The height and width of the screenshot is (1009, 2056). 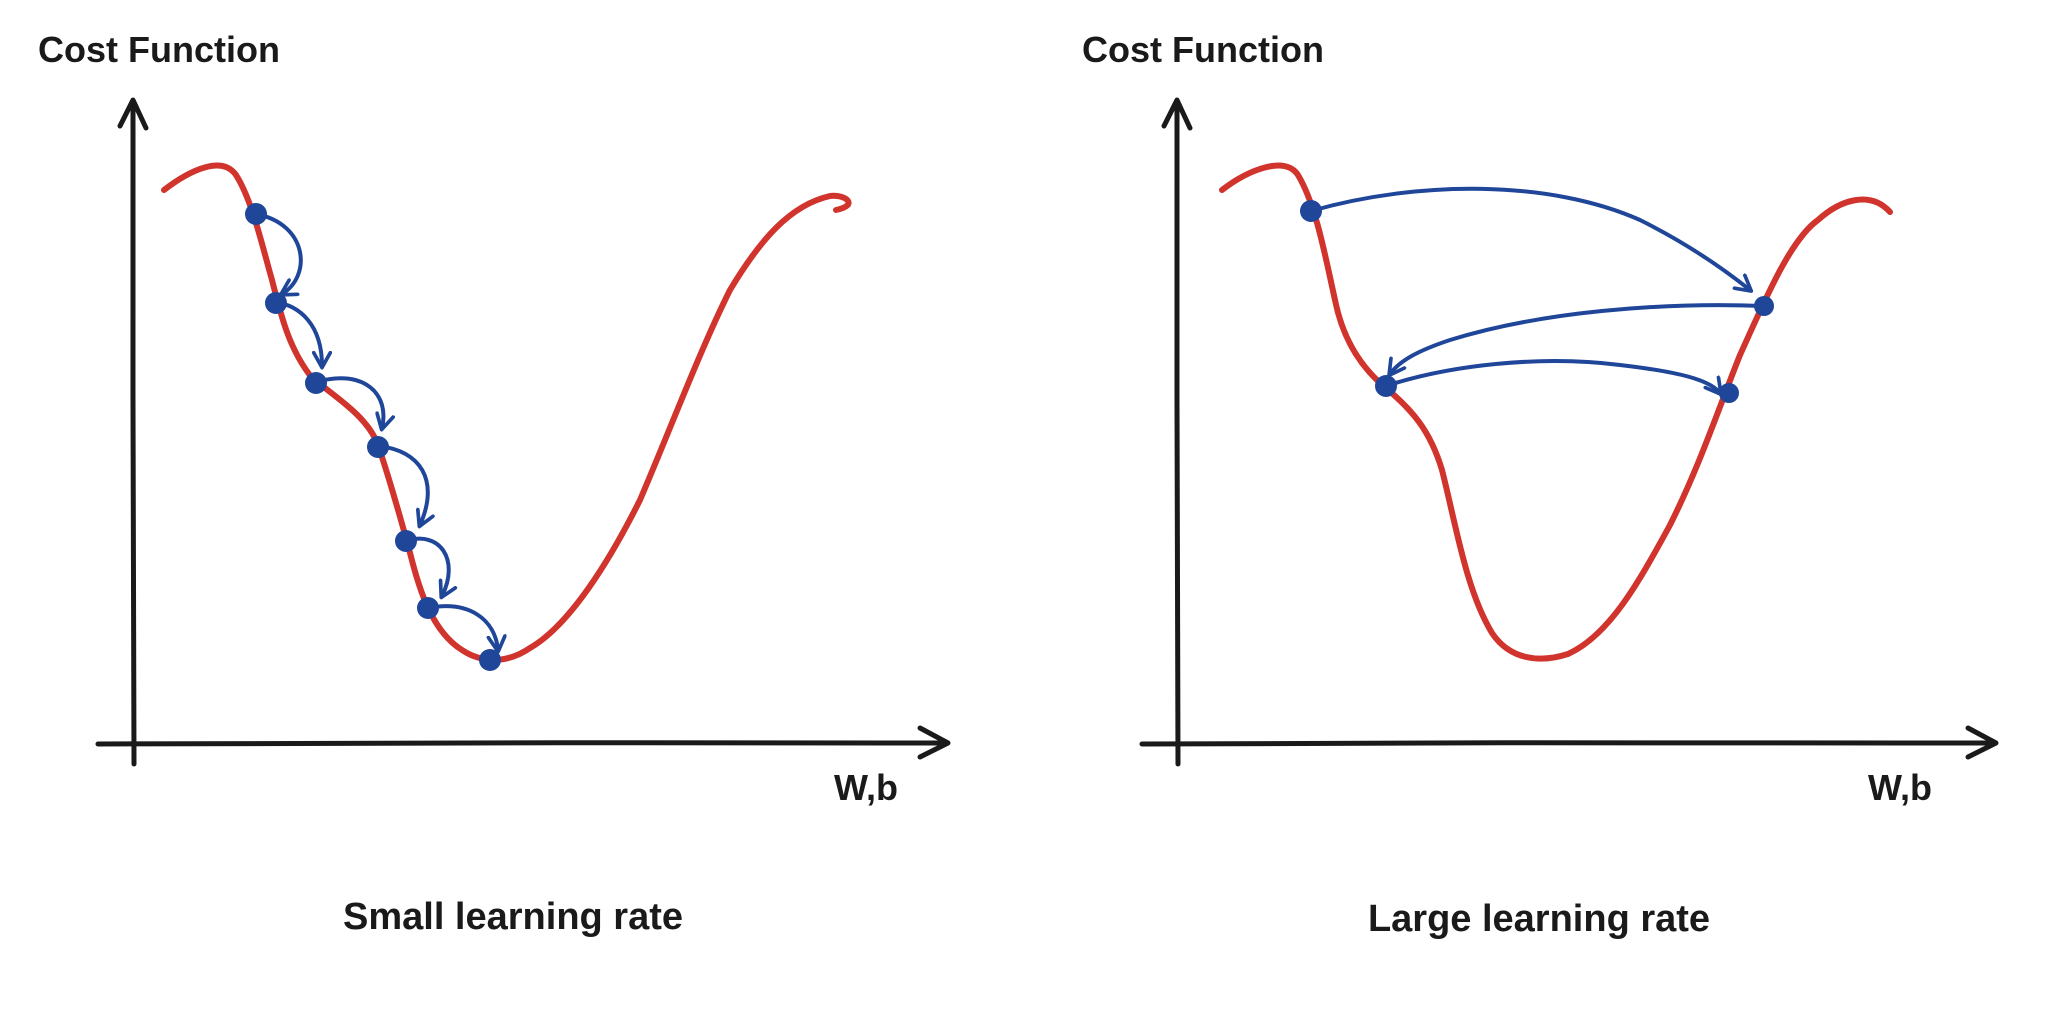 I want to click on x-axis-arrowhead-right, so click(x=1982, y=742).